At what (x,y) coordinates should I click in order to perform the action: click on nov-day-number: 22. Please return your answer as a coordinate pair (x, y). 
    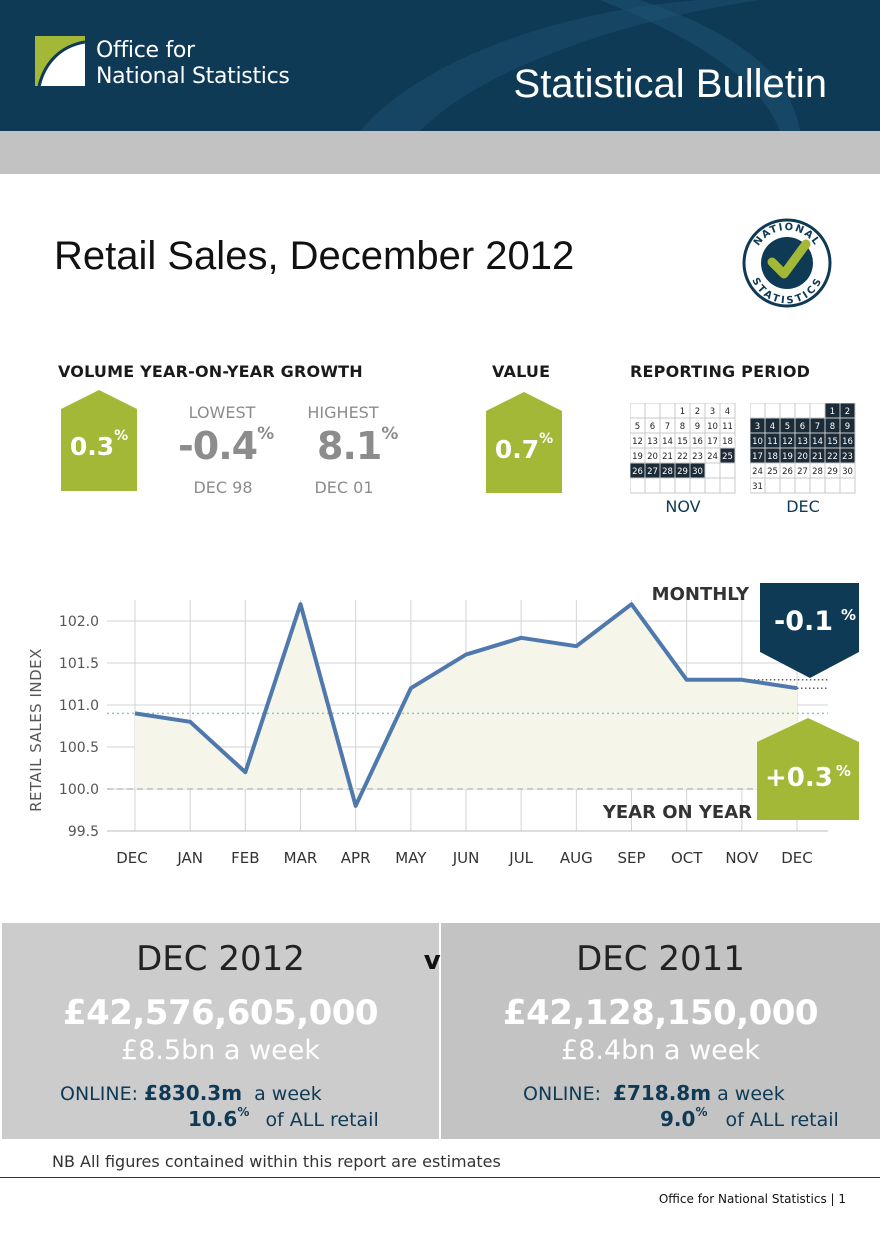
    Looking at the image, I should click on (682, 457).